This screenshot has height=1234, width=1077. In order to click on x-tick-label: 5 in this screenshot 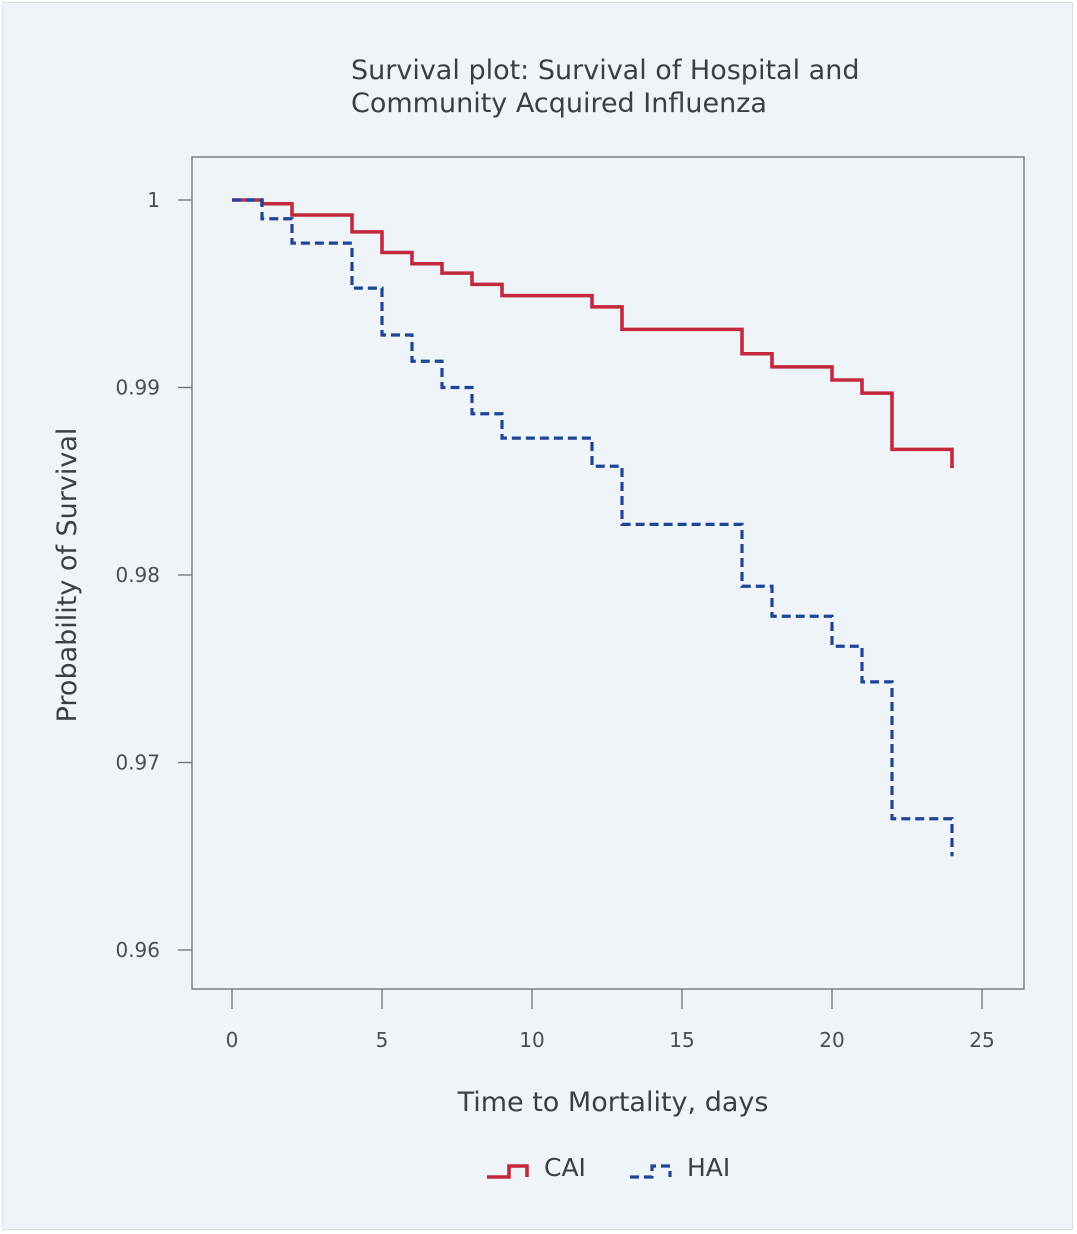, I will do `click(382, 1040)`.